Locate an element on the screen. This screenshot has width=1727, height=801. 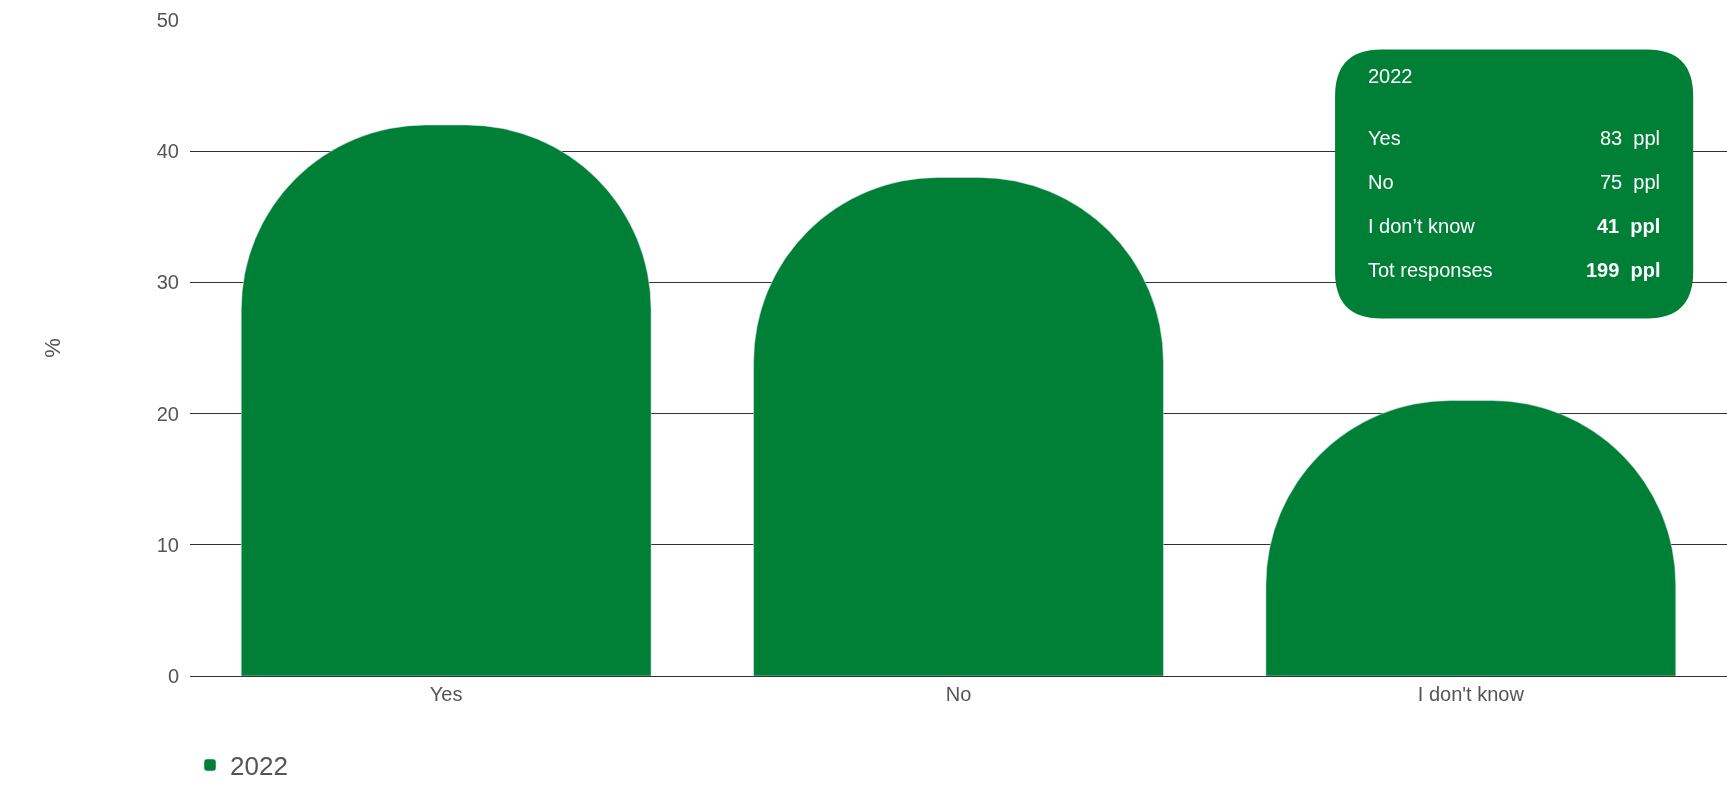
annotation: Tot responses is located at coordinates (1430, 270).